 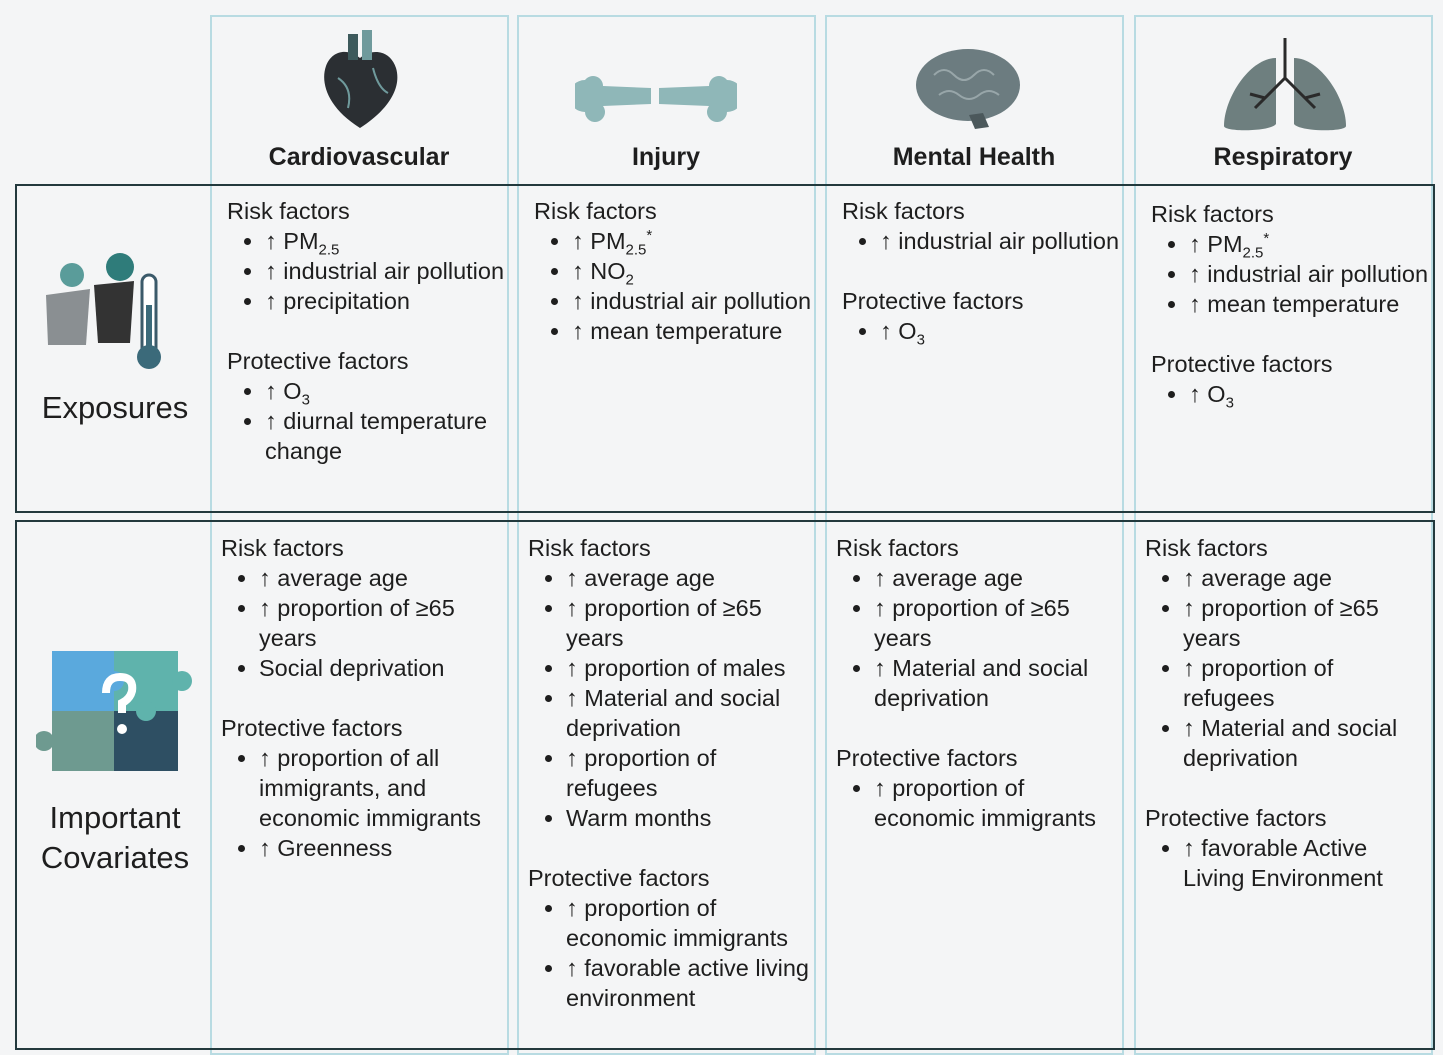 What do you see at coordinates (1283, 157) in the screenshot?
I see `column-title: Respiratory` at bounding box center [1283, 157].